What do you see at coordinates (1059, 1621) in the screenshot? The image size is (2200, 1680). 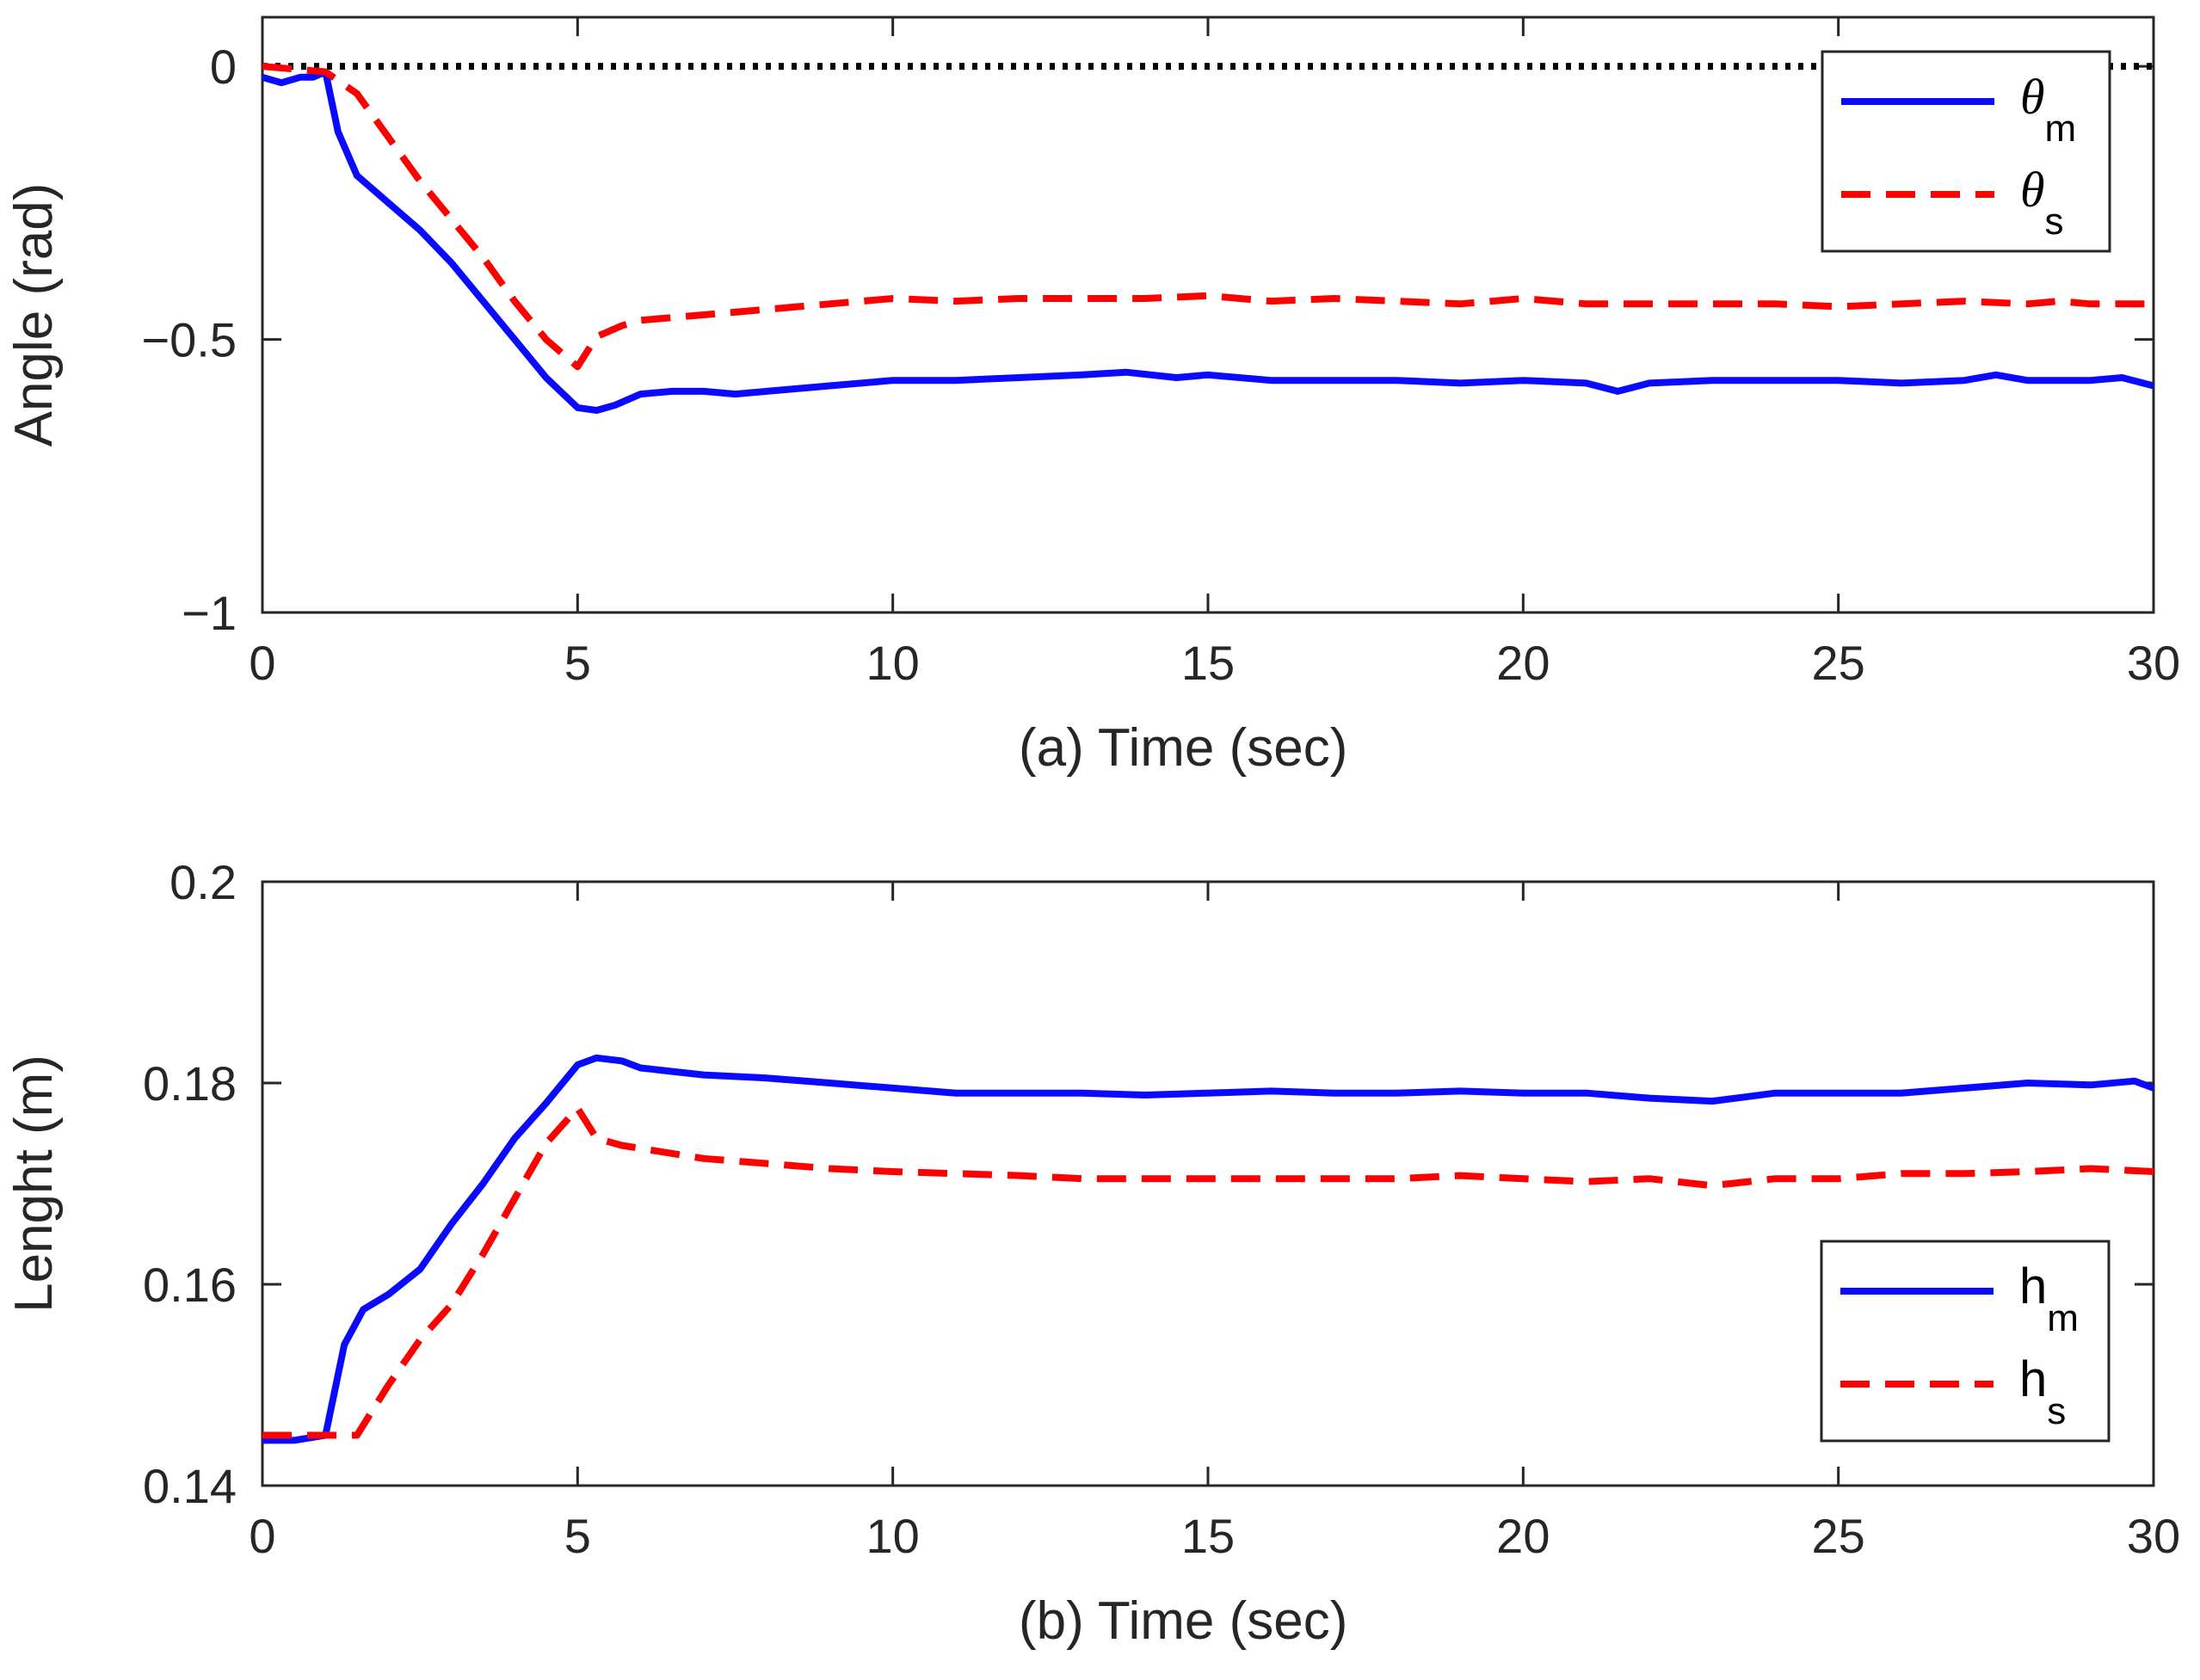 I see `chart-b-xlabel-prefix: (b)` at bounding box center [1059, 1621].